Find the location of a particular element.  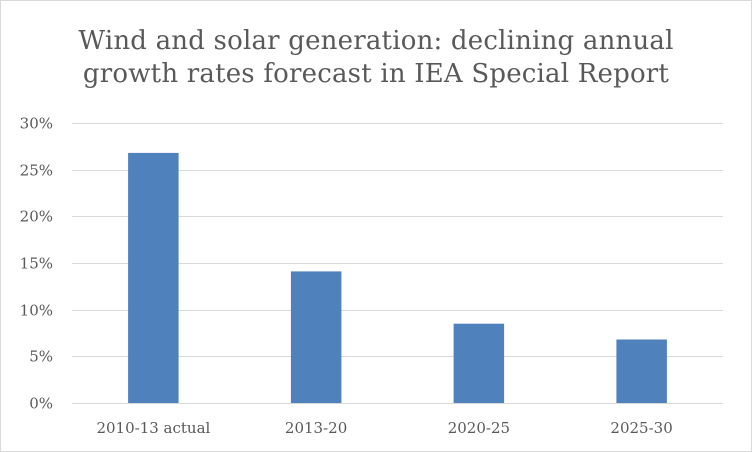

bar-2010-13-actual is located at coordinates (153, 277).